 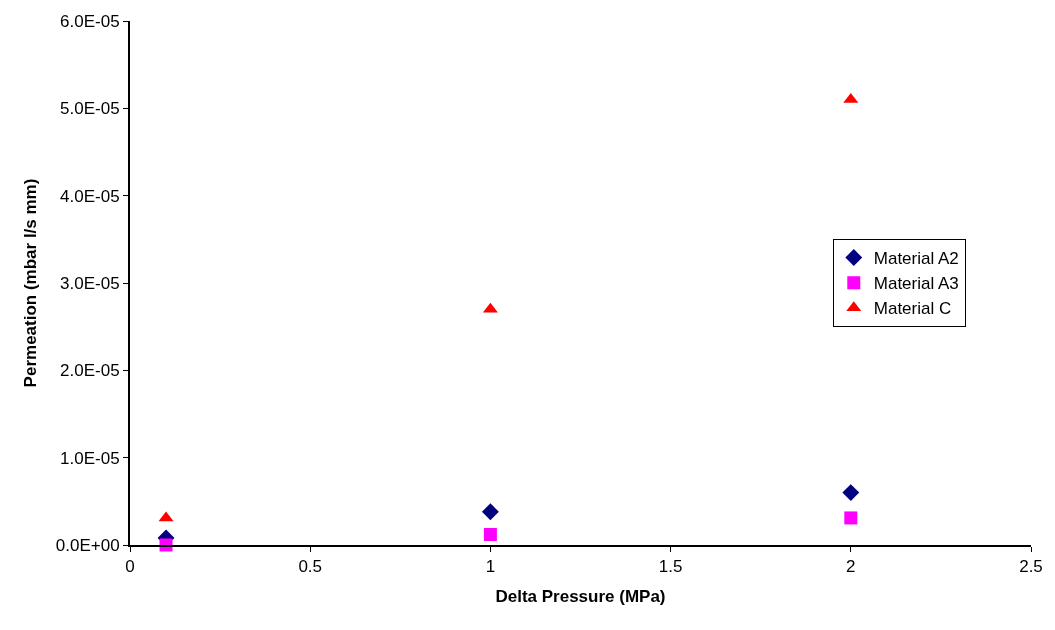 I want to click on x-tick-label: 0, so click(x=130, y=567).